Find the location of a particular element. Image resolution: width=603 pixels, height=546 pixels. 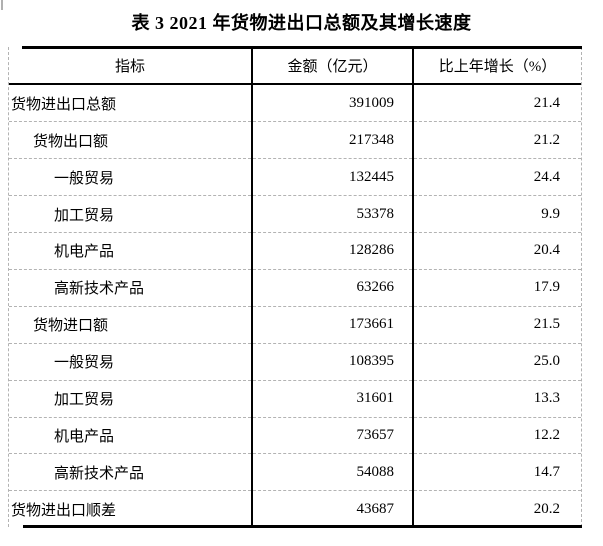

growth-value: 12.2 is located at coordinates (497, 435).